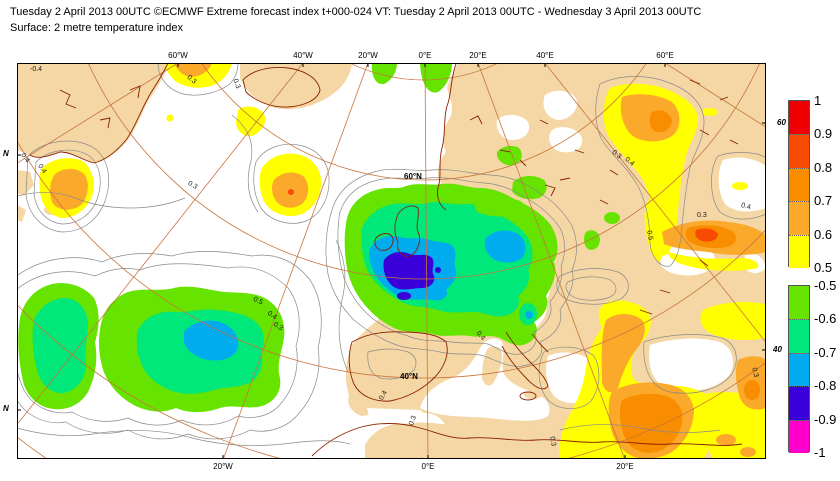  I want to click on legend-negative-bar, so click(799, 369).